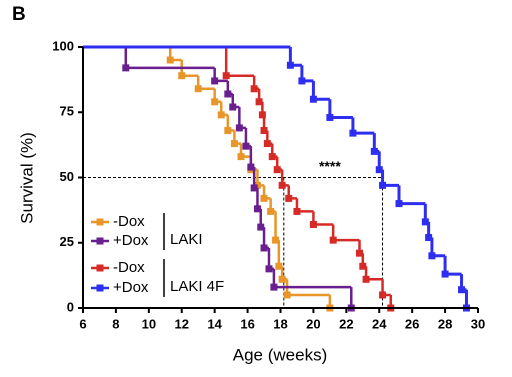 Image resolution: width=512 pixels, height=377 pixels. What do you see at coordinates (67, 176) in the screenshot?
I see `y-tick-label: 50` at bounding box center [67, 176].